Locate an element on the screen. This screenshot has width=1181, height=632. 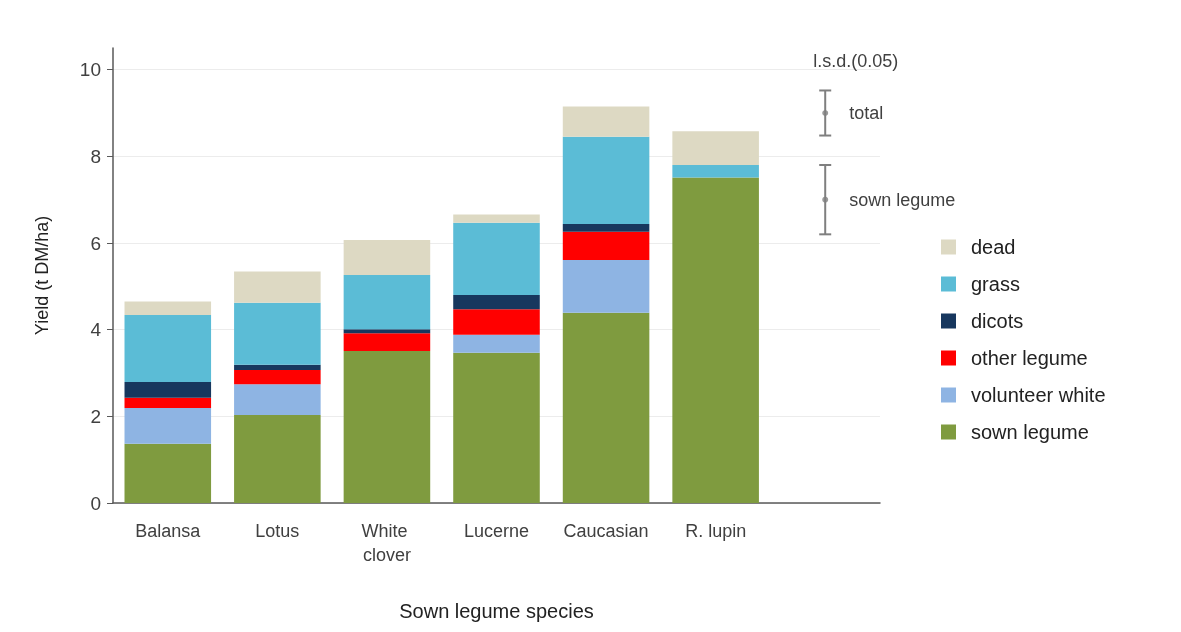
y-tick-label: 2 is located at coordinates (95, 416).